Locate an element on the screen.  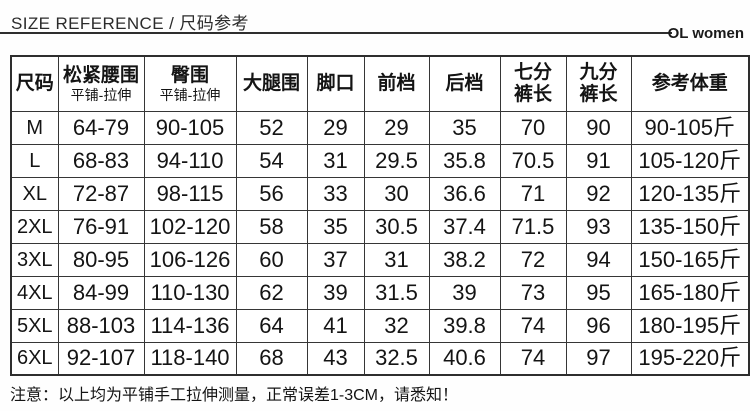
column-header-label: 大腿围 is located at coordinates (271, 84).